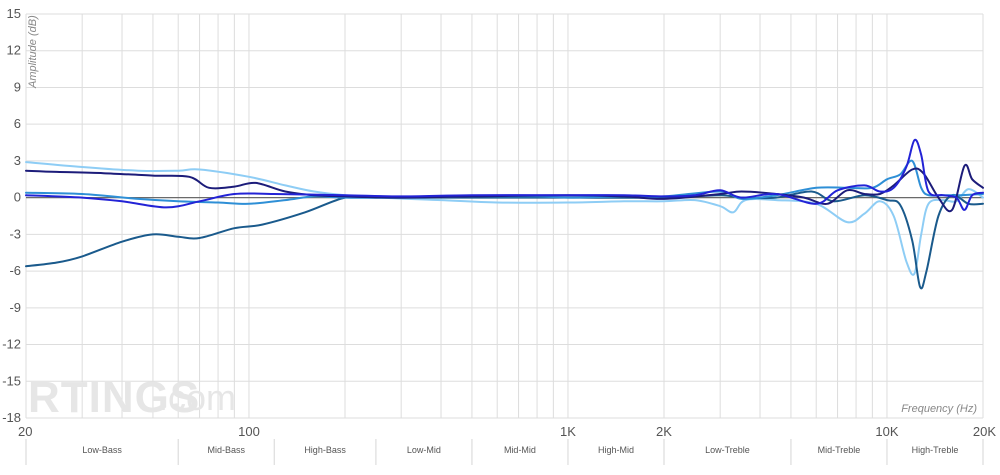 This screenshot has width=1000, height=475. Describe the element at coordinates (11, 215) in the screenshot. I see `y-tick-labels: 15 12 9 6 3 0 -3 -6 -9 -12 -15 -18` at that location.